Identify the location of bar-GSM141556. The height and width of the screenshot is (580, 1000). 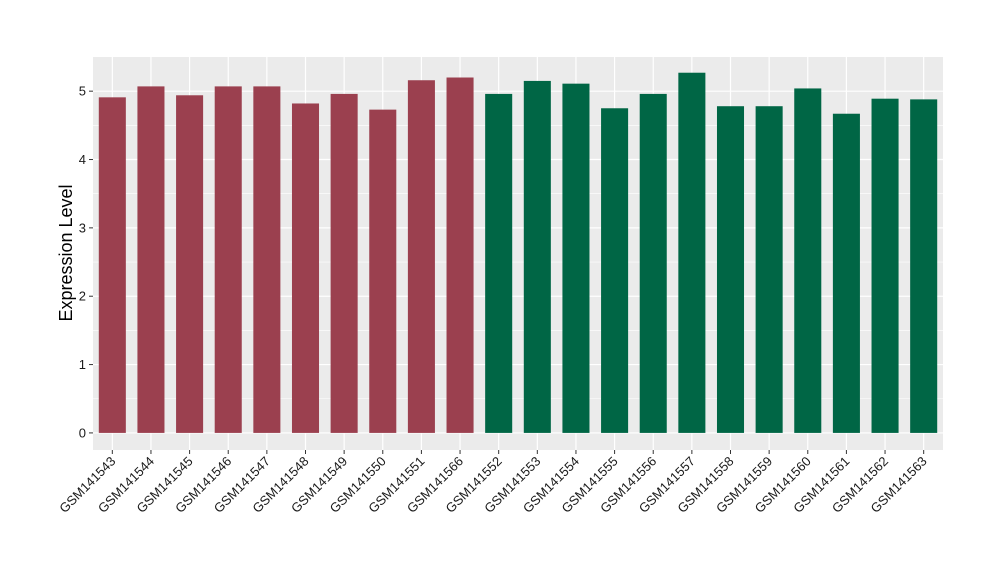
(653, 263).